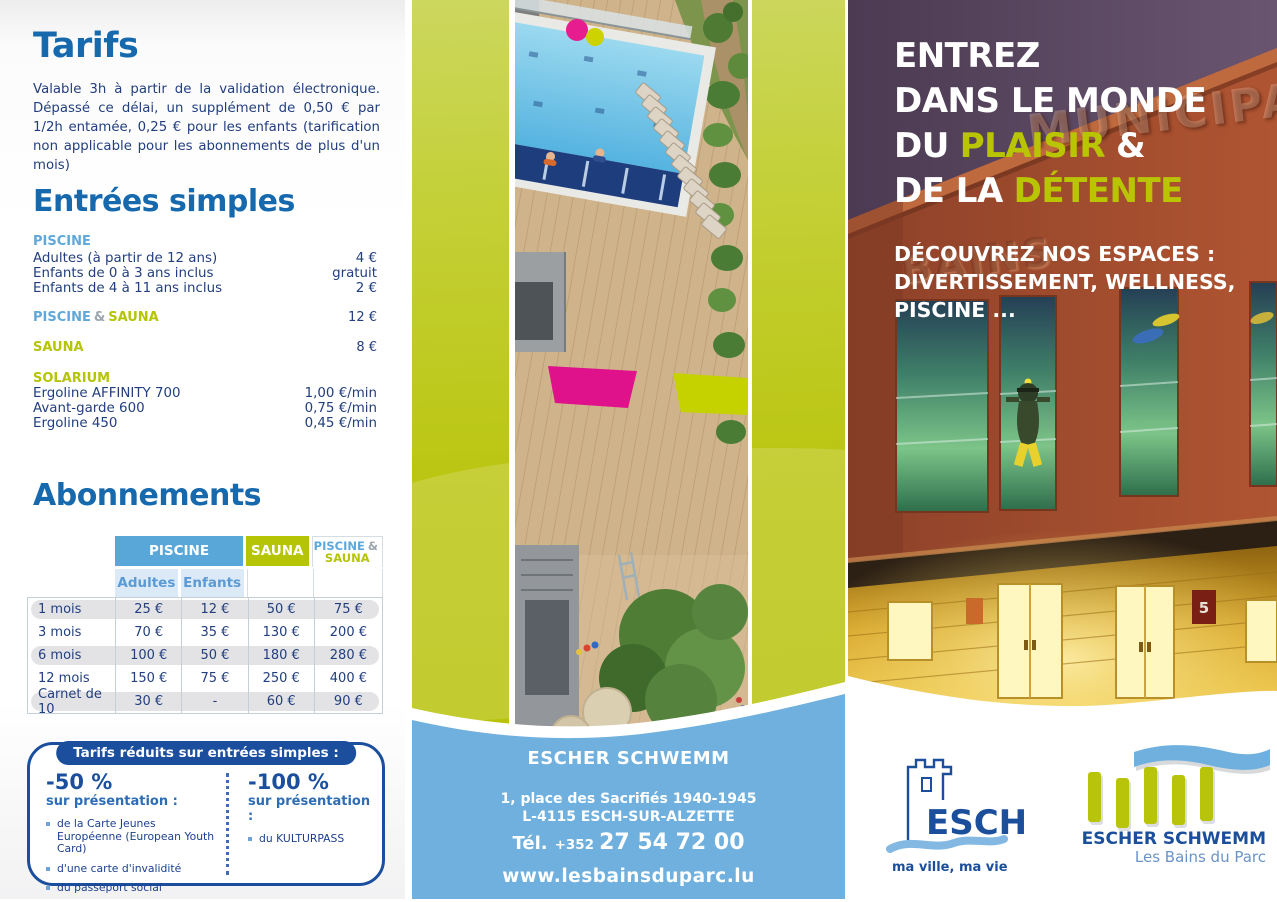 Image resolution: width=1277 pixels, height=902 pixels. I want to click on cell: 250 €, so click(280, 678).